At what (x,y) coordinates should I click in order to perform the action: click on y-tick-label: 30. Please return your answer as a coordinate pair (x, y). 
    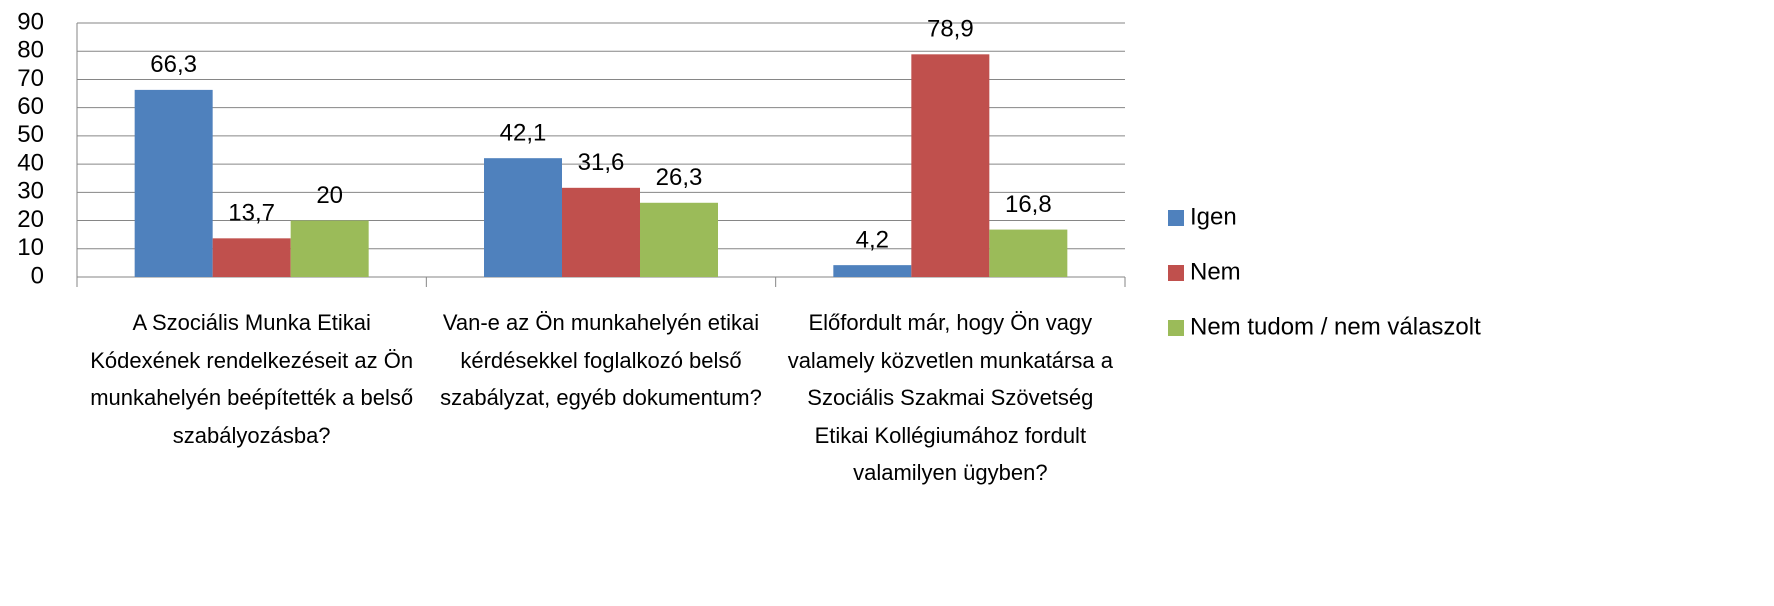
    Looking at the image, I should click on (30, 191).